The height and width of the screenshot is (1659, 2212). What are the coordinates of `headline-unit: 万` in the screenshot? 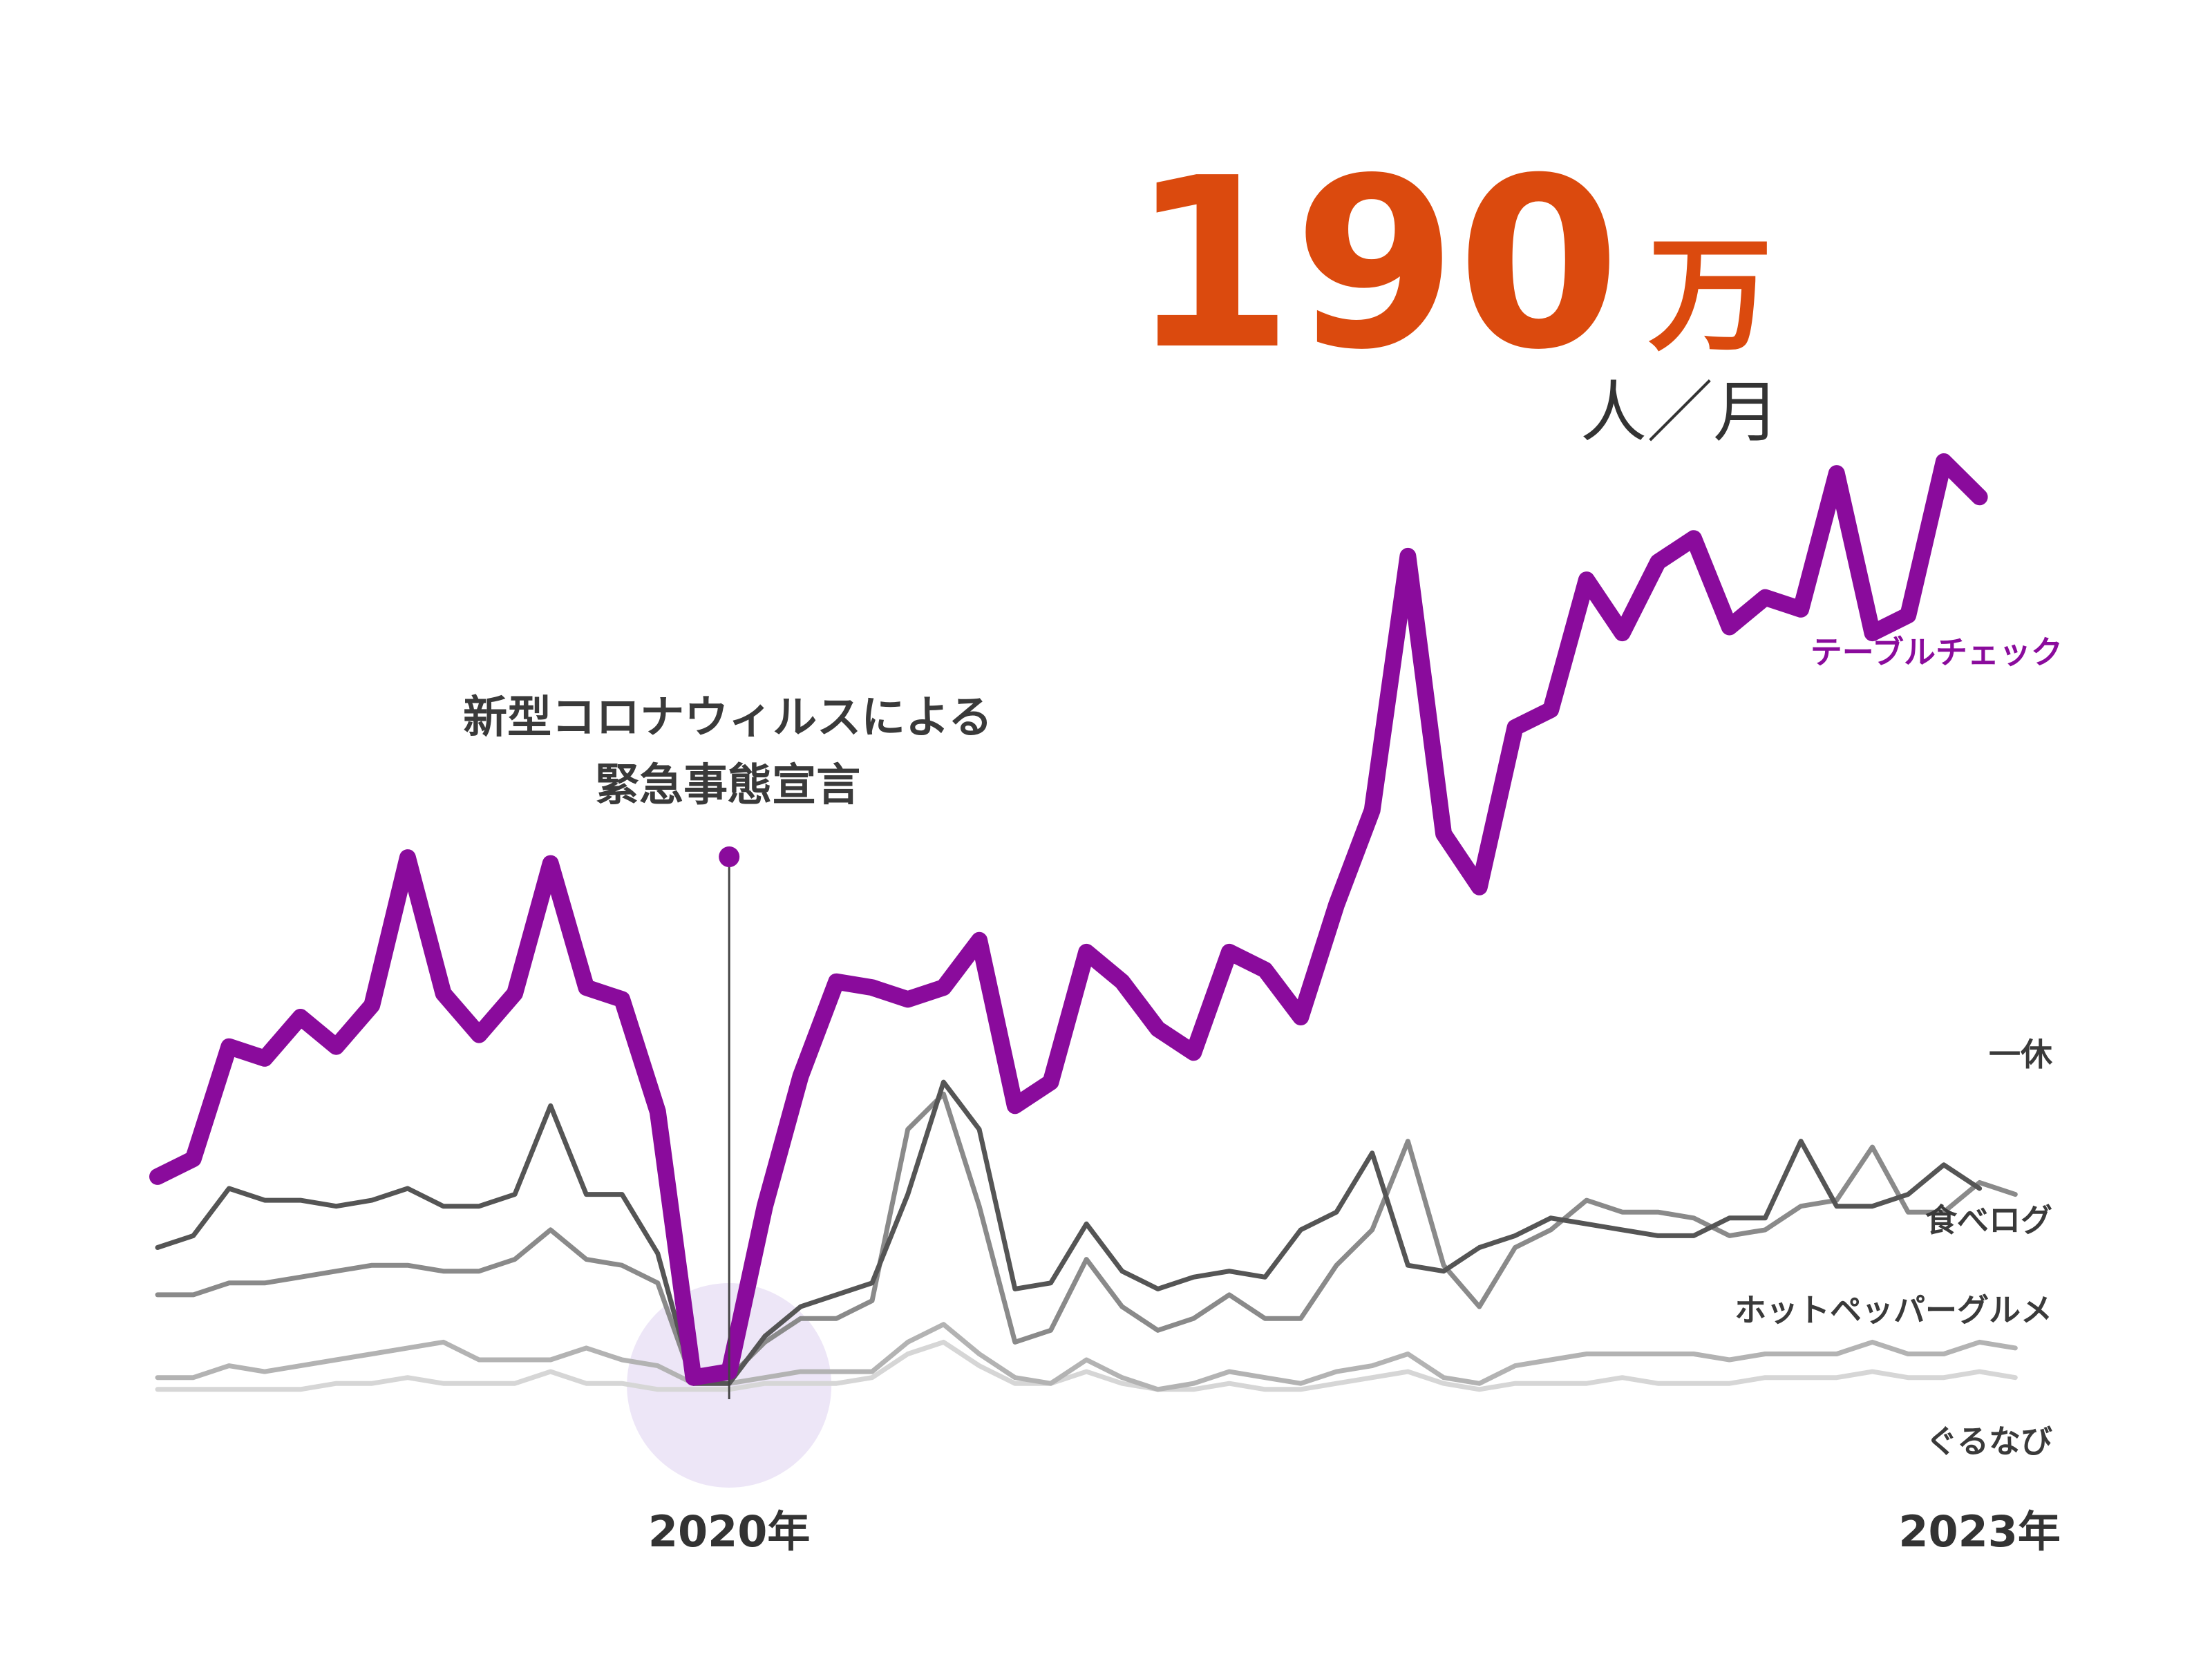 It's located at (1710, 296).